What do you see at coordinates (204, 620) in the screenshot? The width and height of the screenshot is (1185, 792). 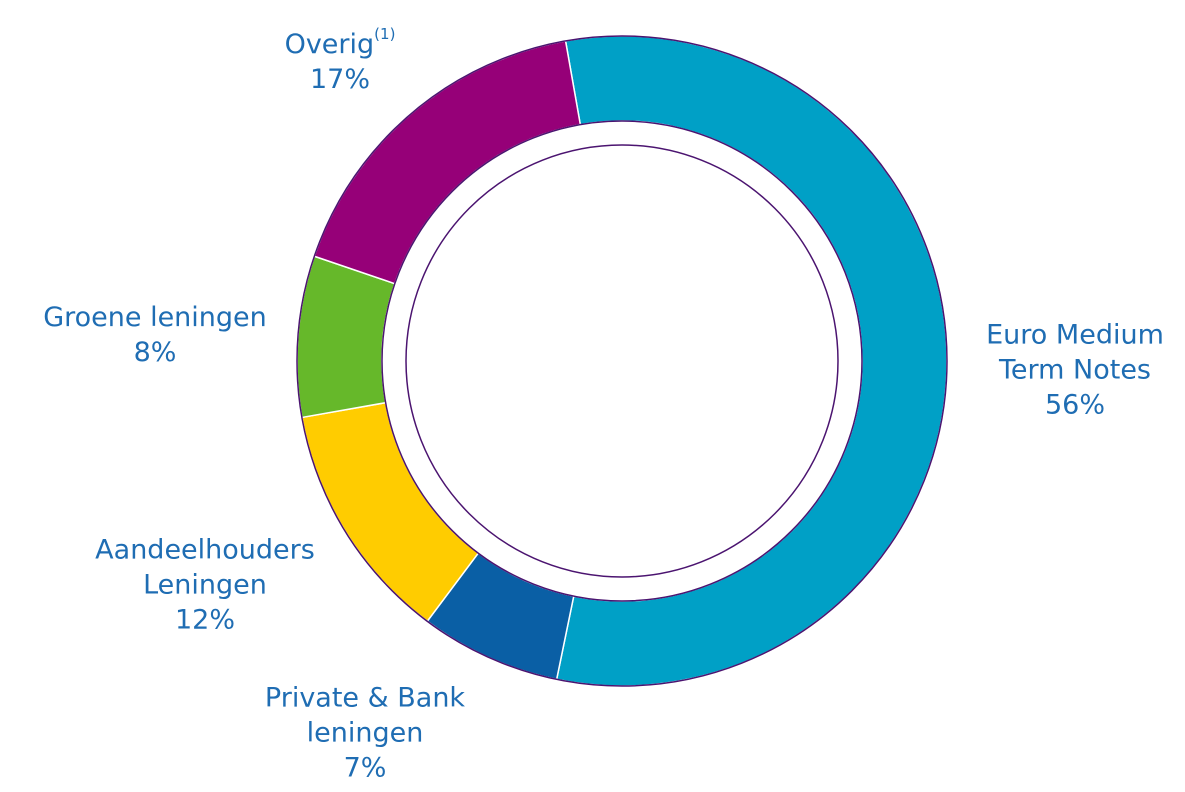 I see `value-label: 12%` at bounding box center [204, 620].